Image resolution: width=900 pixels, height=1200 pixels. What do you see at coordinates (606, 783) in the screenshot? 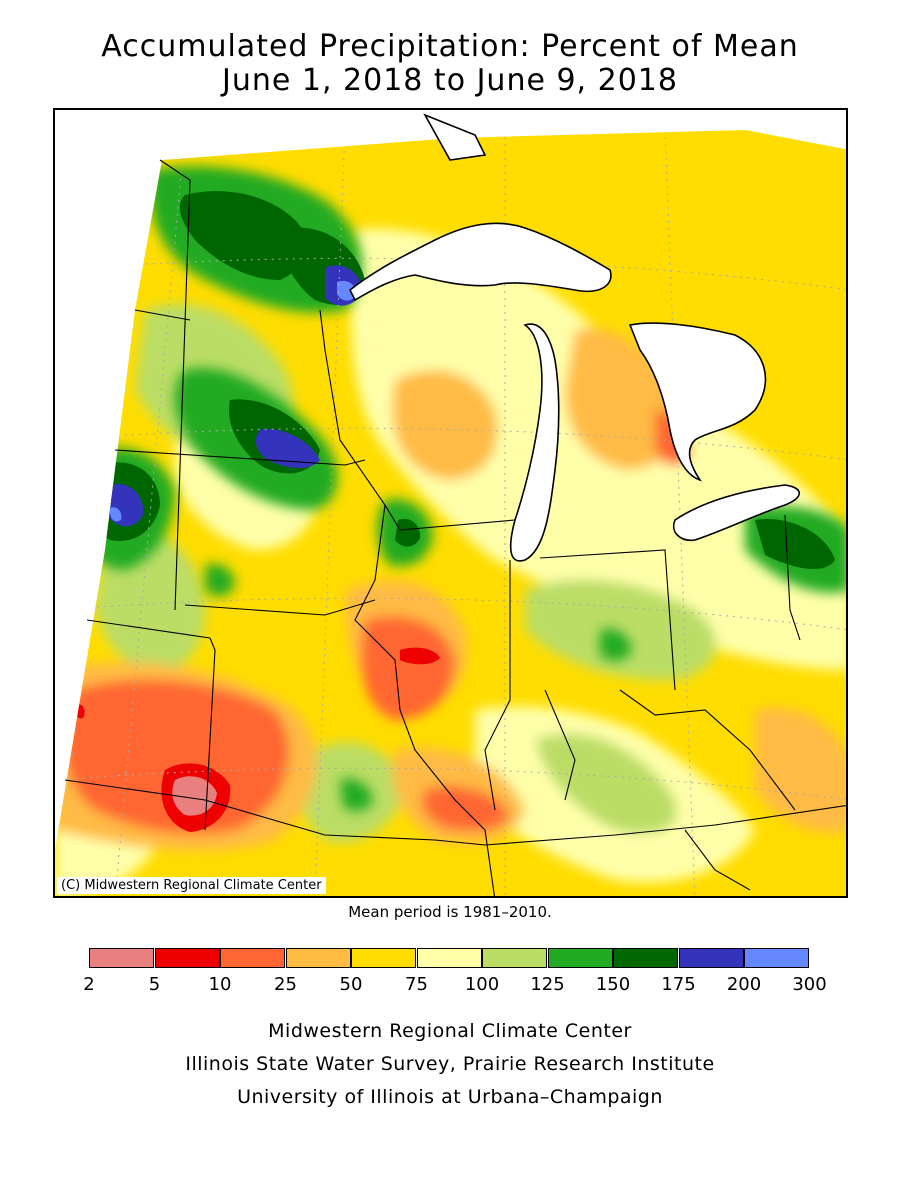
I see `field-lightgreen-kentucky` at bounding box center [606, 783].